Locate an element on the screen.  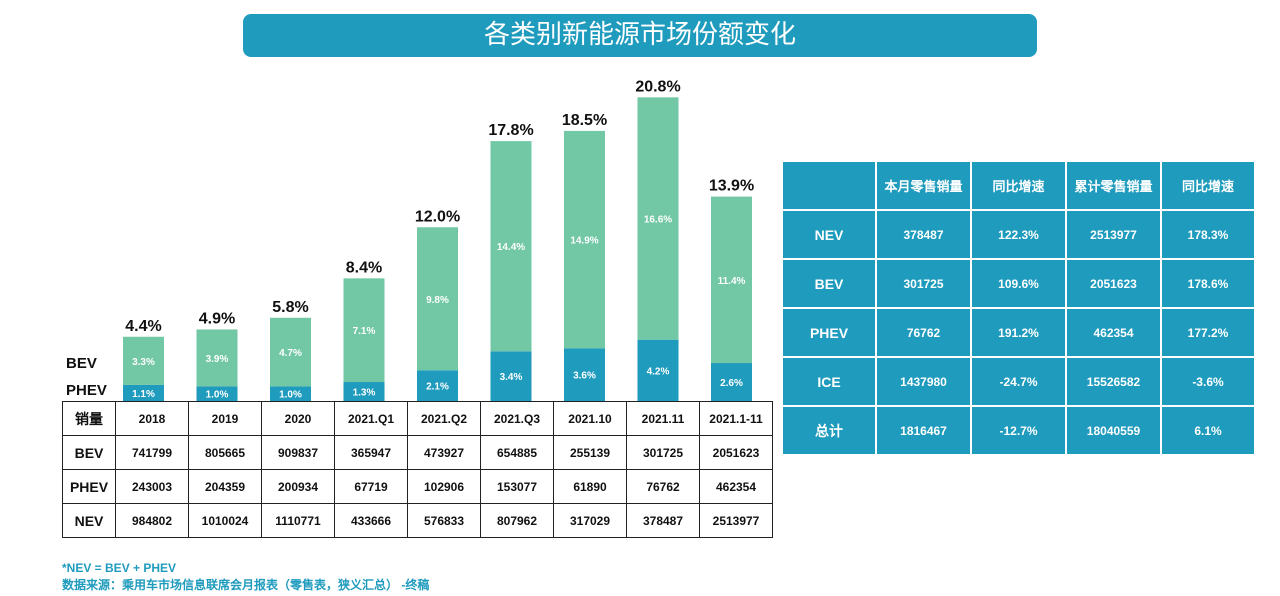
footnote-source: 数据来源：乘用车市场信息联席会月报表（零售表，狭义汇总） -终稿 is located at coordinates (246, 585).